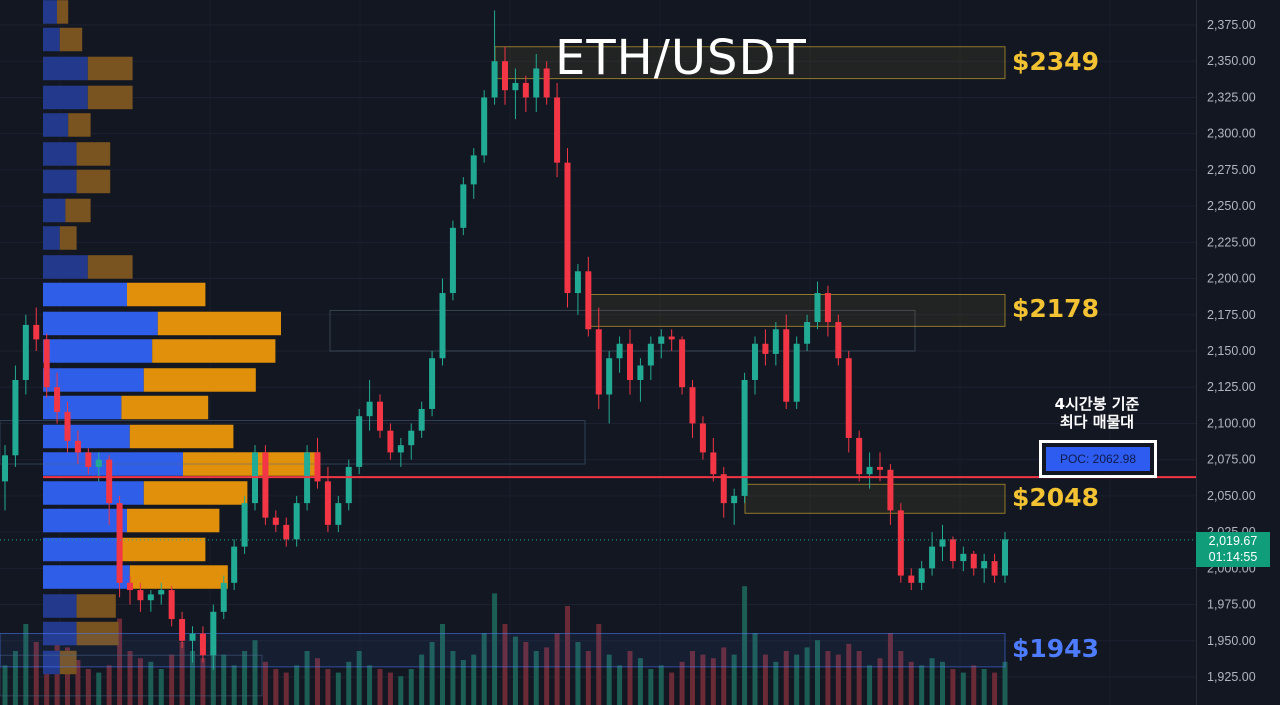  What do you see at coordinates (1098, 459) in the screenshot?
I see `poc-label: POC: 2062.98` at bounding box center [1098, 459].